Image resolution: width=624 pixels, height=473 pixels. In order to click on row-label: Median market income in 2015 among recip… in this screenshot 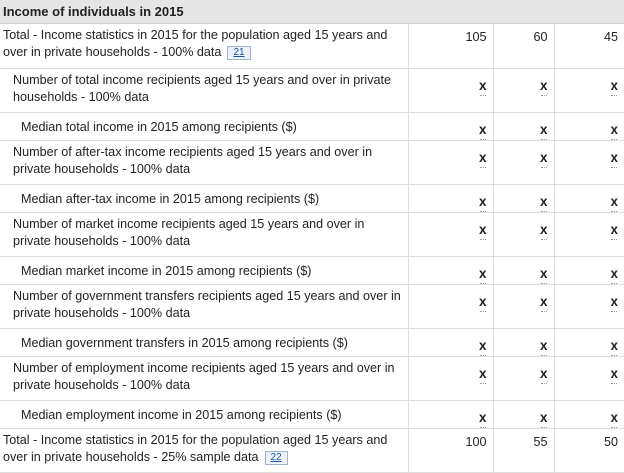, I will do `click(204, 270)`.